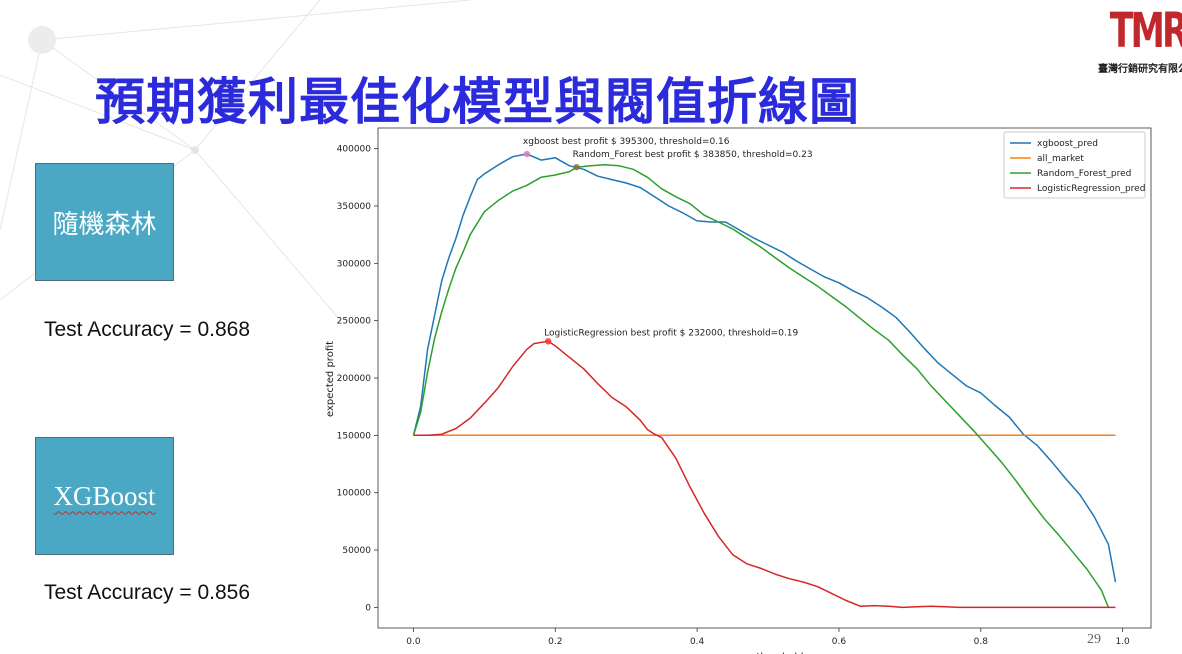 Image resolution: width=1182 pixels, height=654 pixels. I want to click on company-logo: TMR 臺灣行銷研究有限公司, so click(1140, 42).